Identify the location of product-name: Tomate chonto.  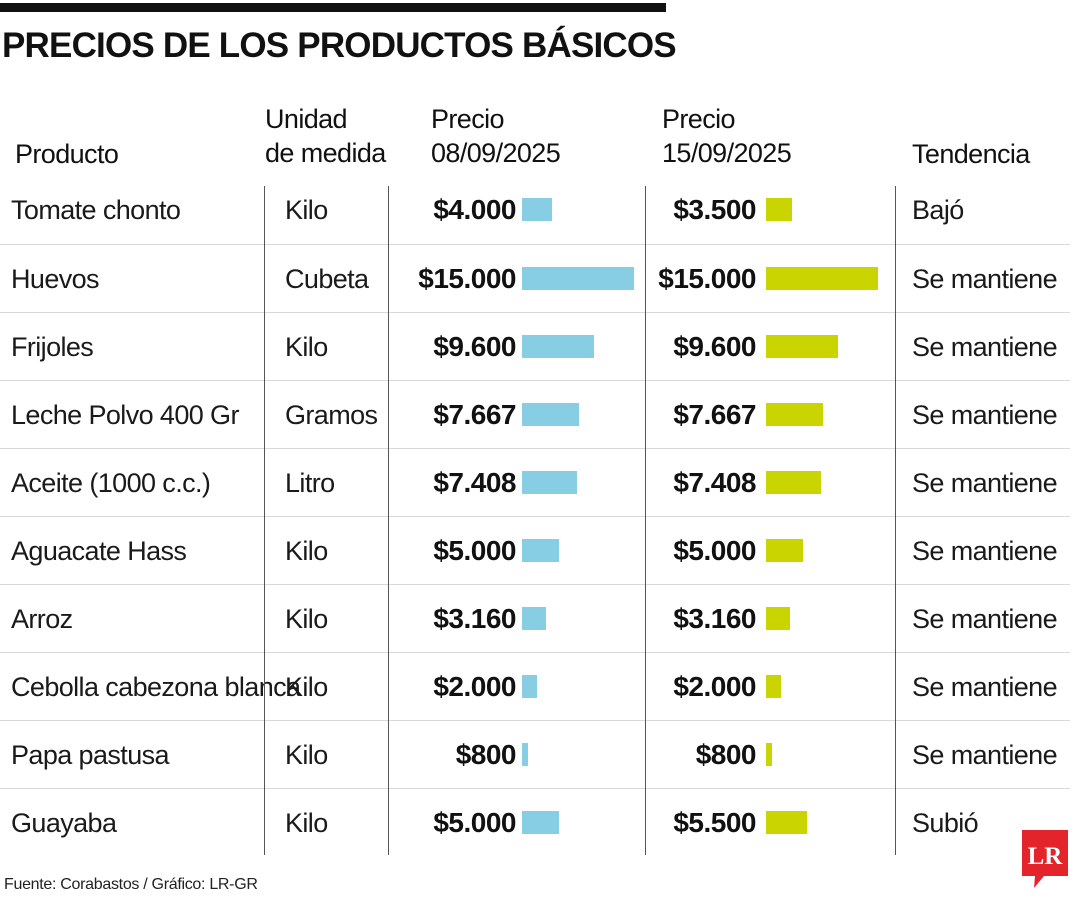
(96, 210).